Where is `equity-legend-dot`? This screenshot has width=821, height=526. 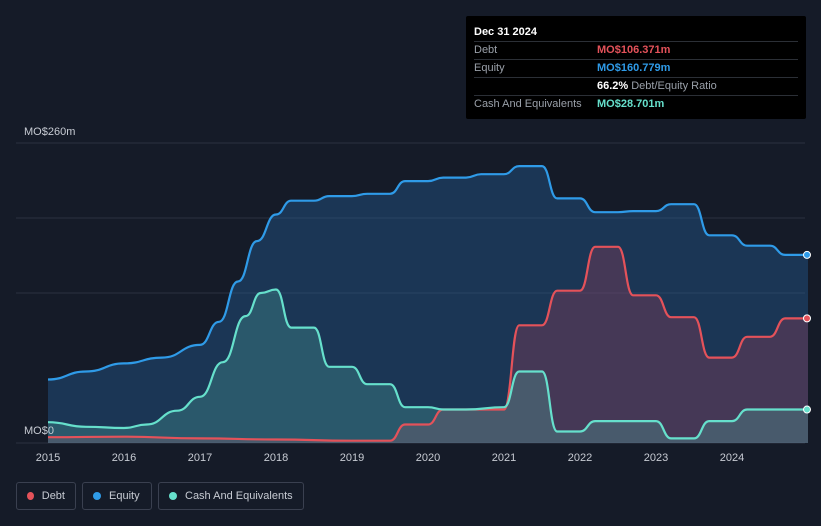 equity-legend-dot is located at coordinates (97, 496).